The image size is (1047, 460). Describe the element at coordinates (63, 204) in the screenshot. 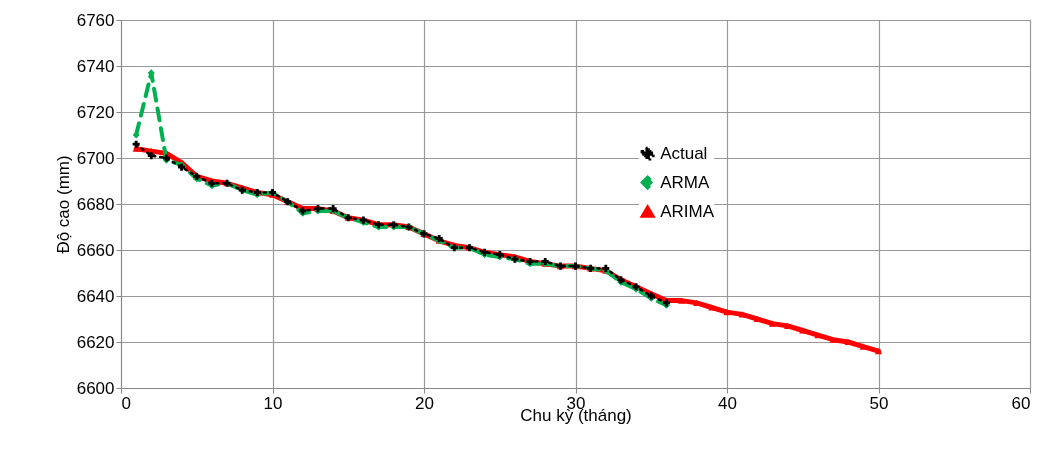

I see `y-axis-title: Độ cao (mm)` at that location.